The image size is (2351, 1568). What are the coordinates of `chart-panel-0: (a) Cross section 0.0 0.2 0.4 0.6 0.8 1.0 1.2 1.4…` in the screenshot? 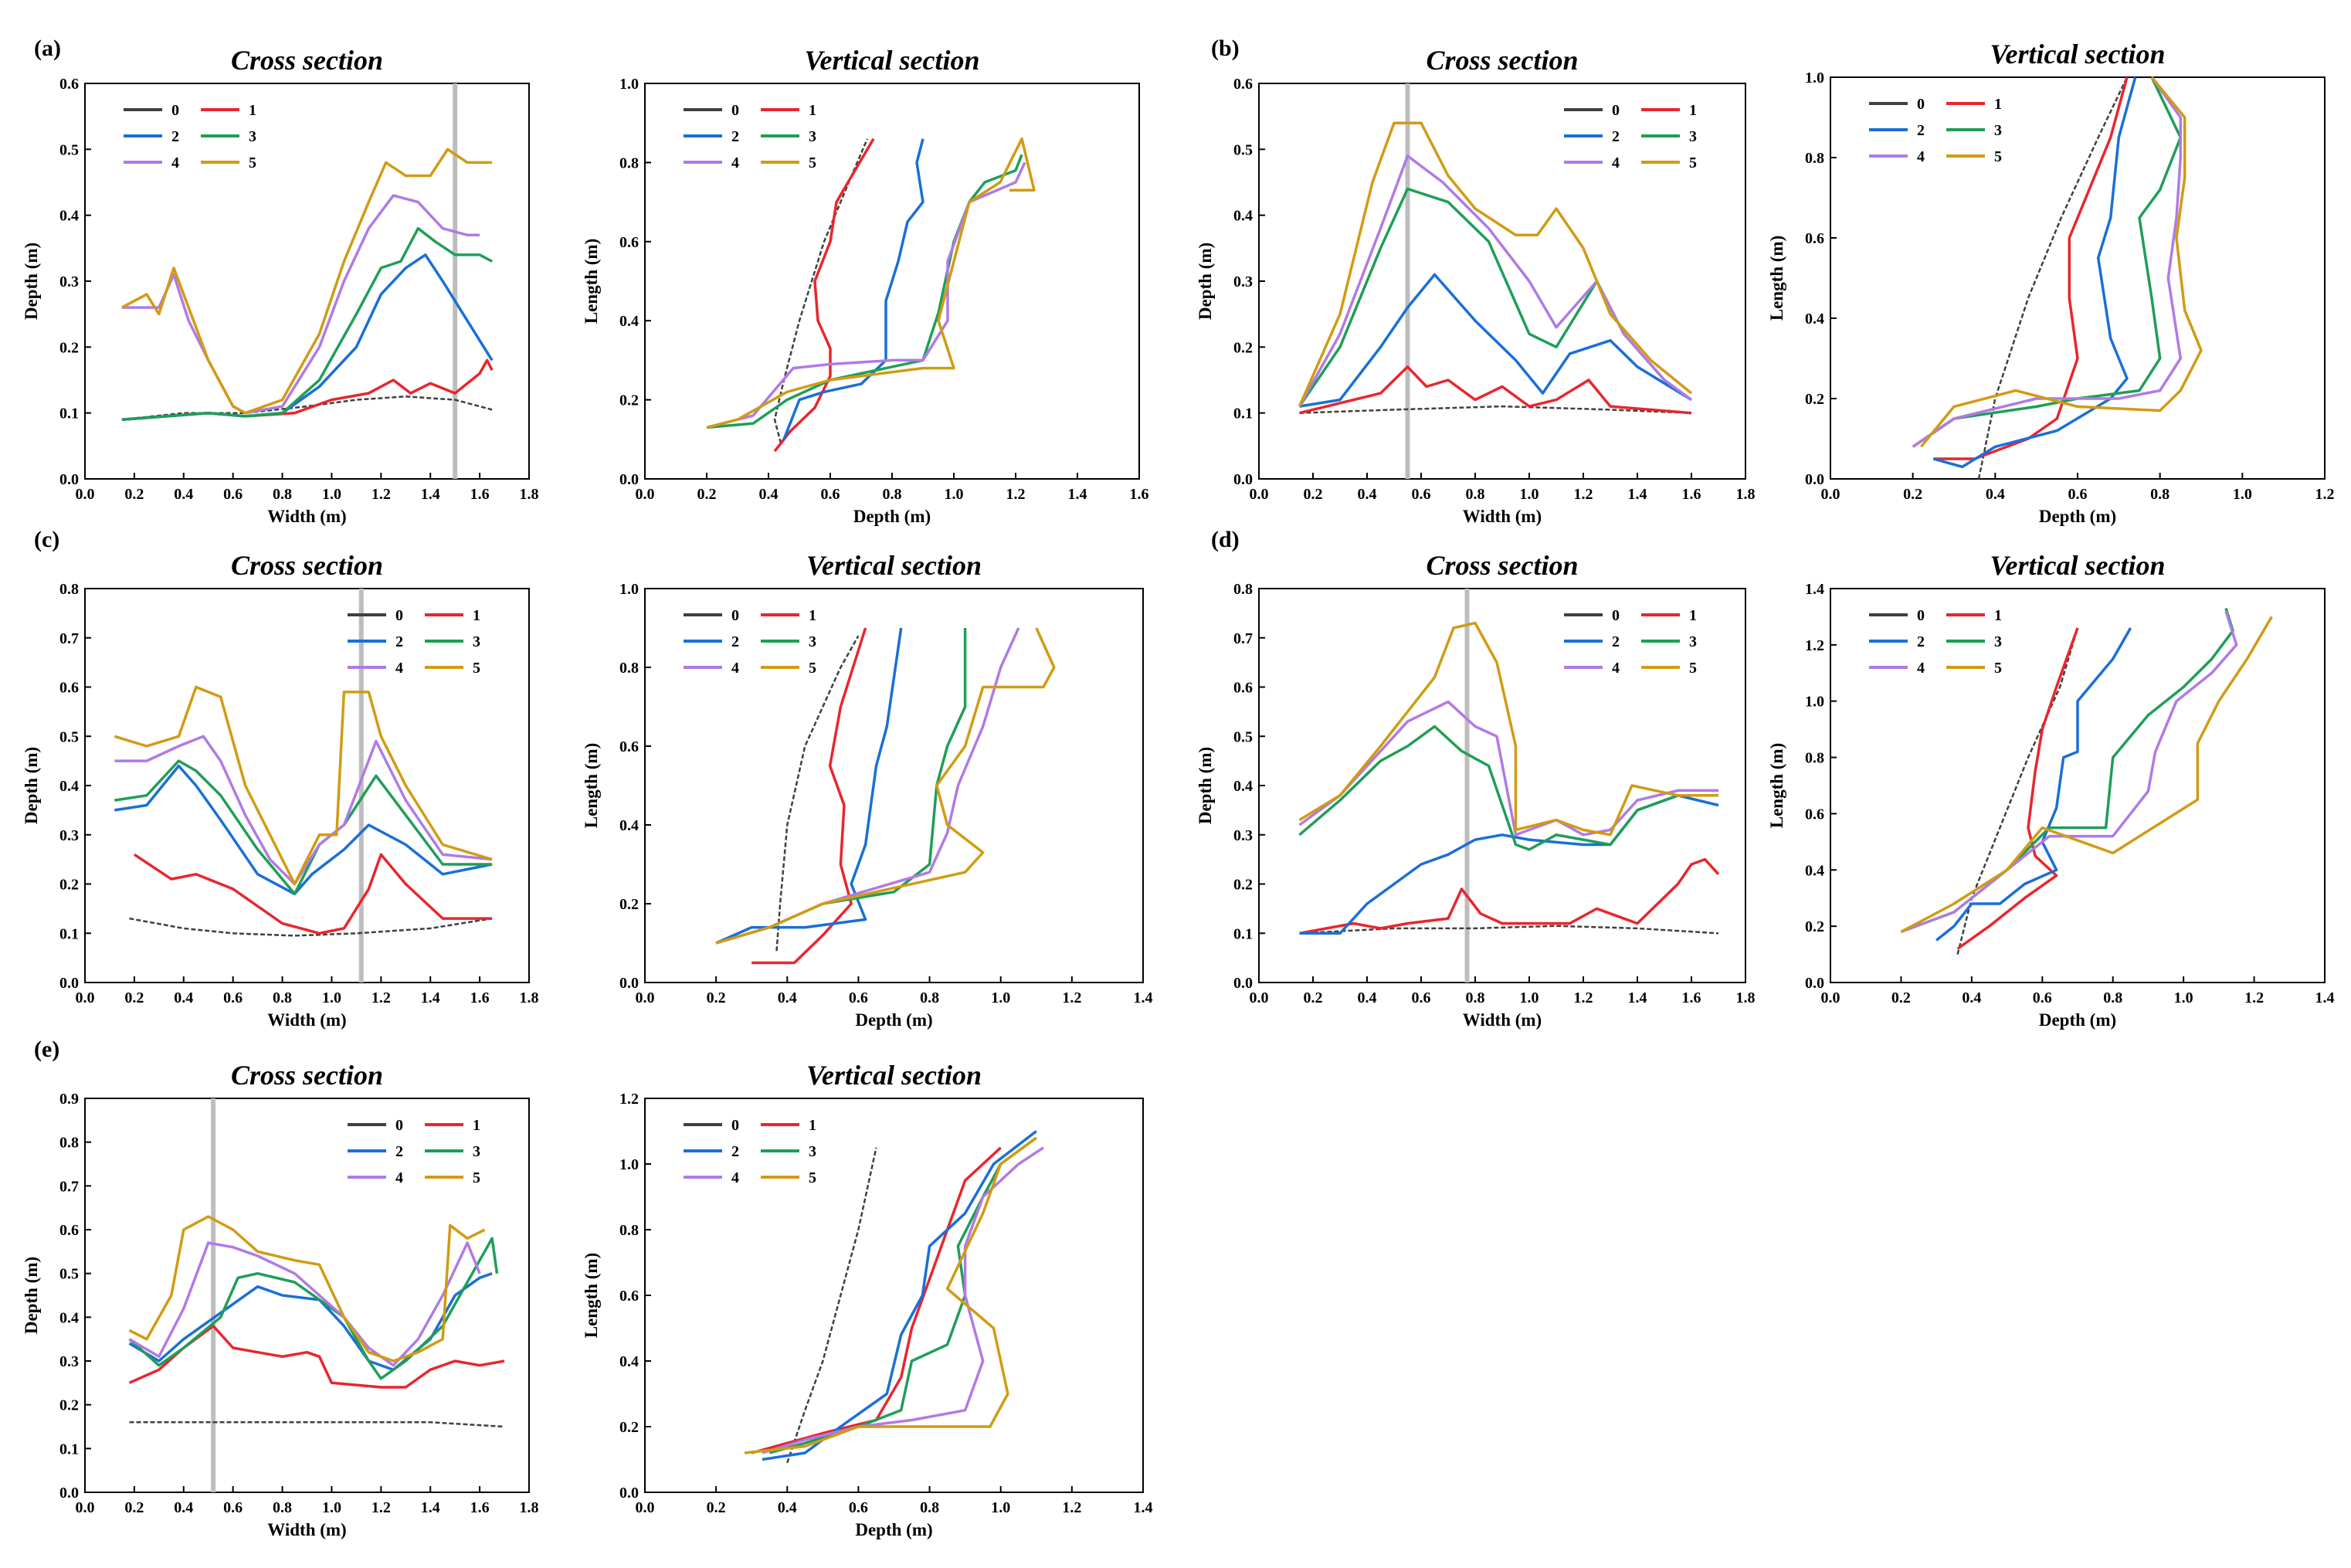 It's located at (280, 281).